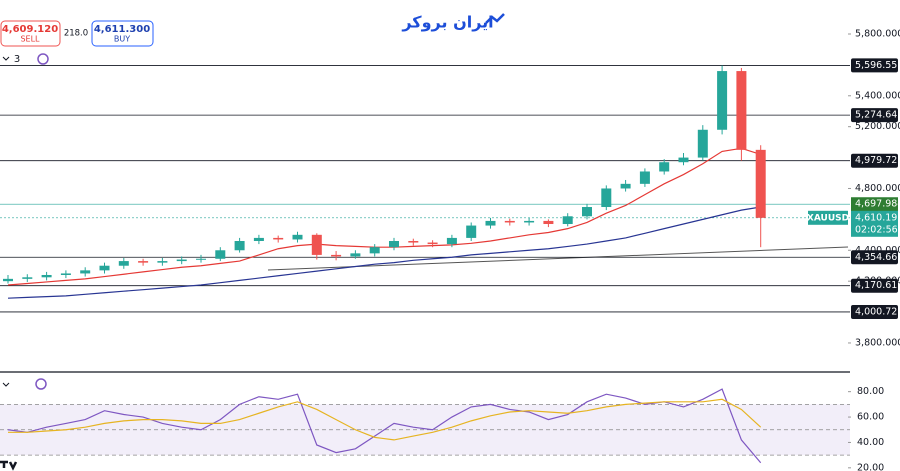 The width and height of the screenshot is (900, 471). What do you see at coordinates (877, 160) in the screenshot?
I see `level-label: 4,979.725` at bounding box center [877, 160].